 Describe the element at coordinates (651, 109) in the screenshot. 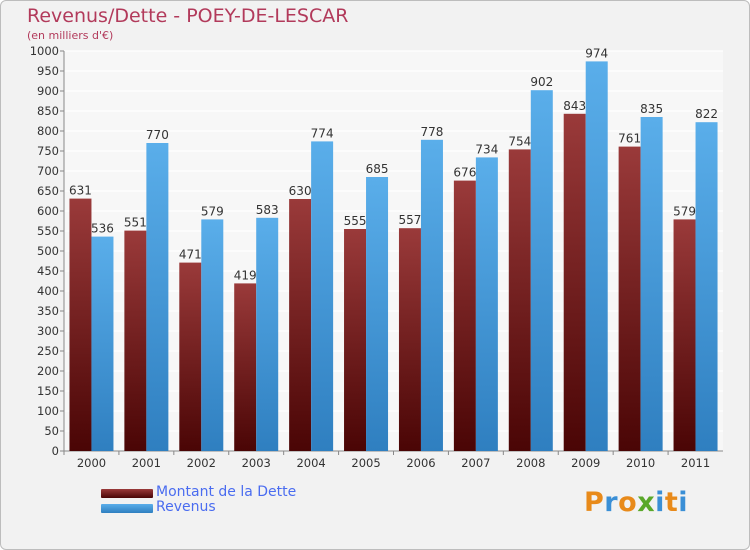

I see `data-label-revenus: 835` at that location.